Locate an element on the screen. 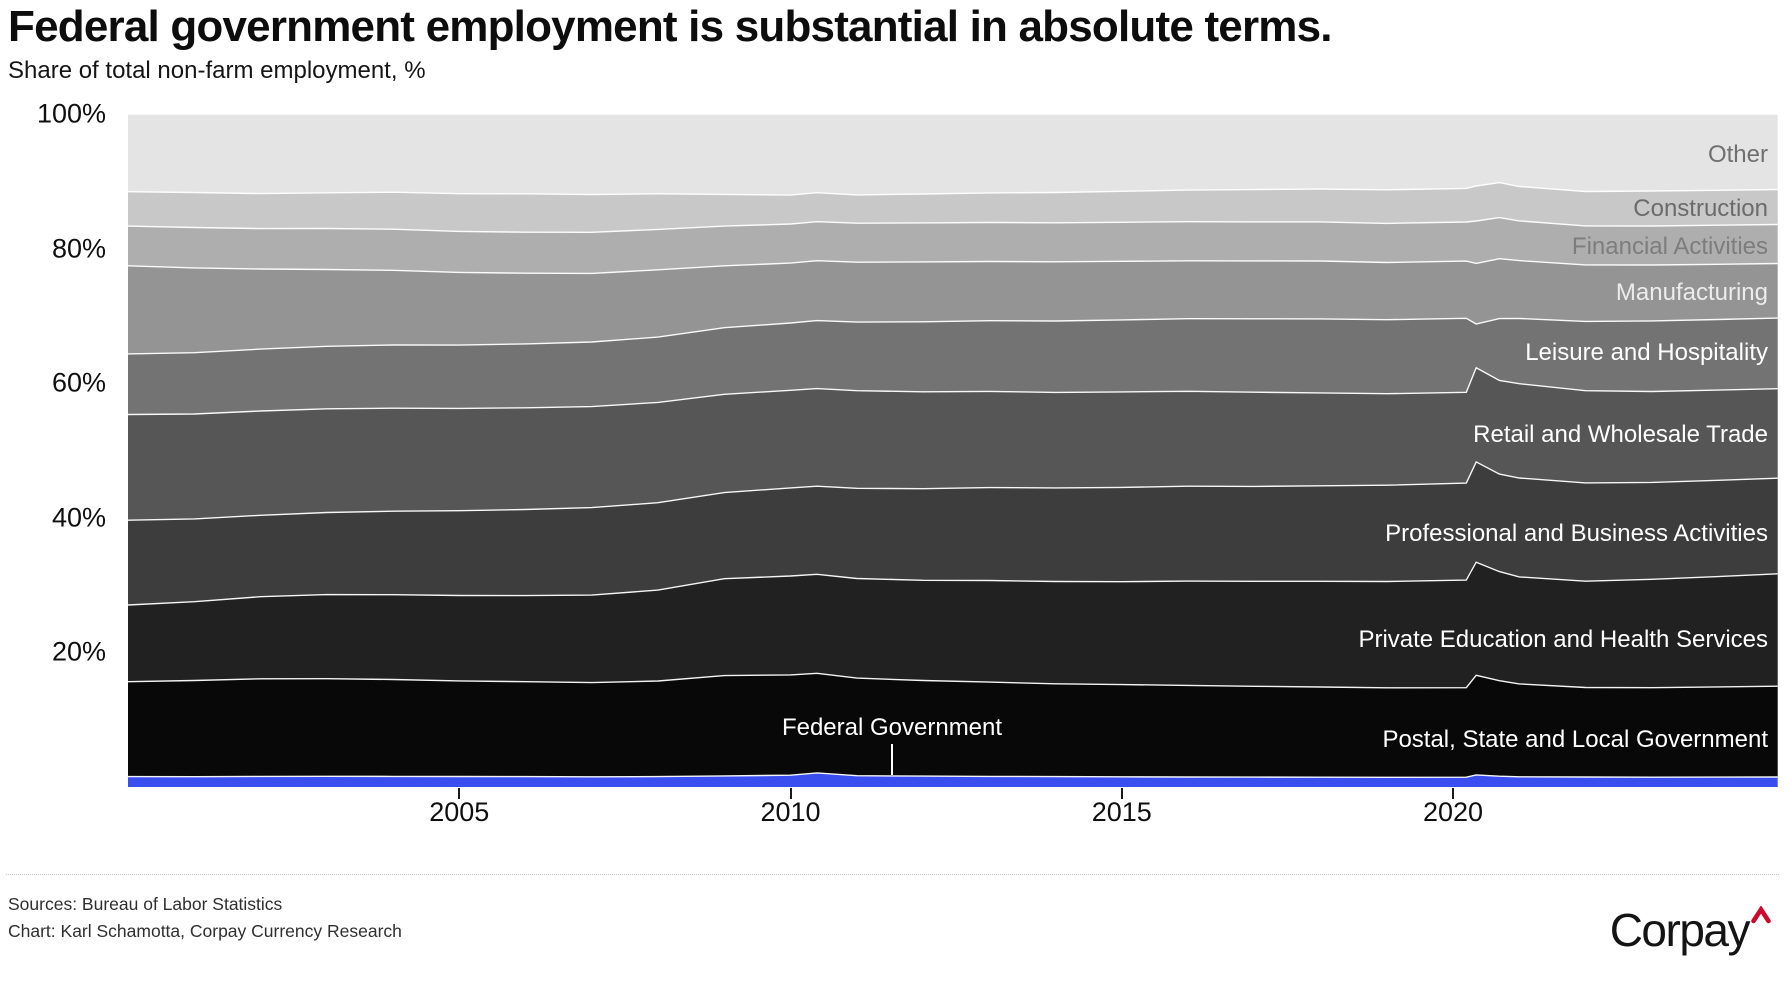 The image size is (1787, 1000). band-other is located at coordinates (953, 155).